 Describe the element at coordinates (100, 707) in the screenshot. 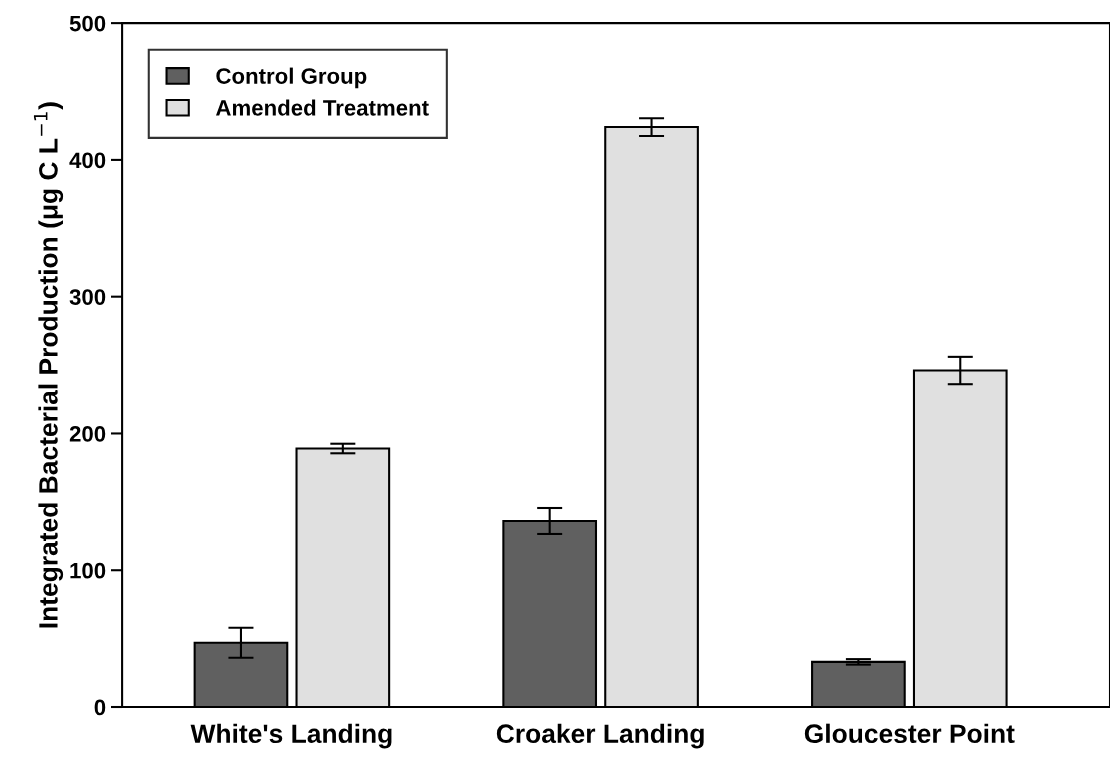

I see `y-tick-label: 0` at that location.